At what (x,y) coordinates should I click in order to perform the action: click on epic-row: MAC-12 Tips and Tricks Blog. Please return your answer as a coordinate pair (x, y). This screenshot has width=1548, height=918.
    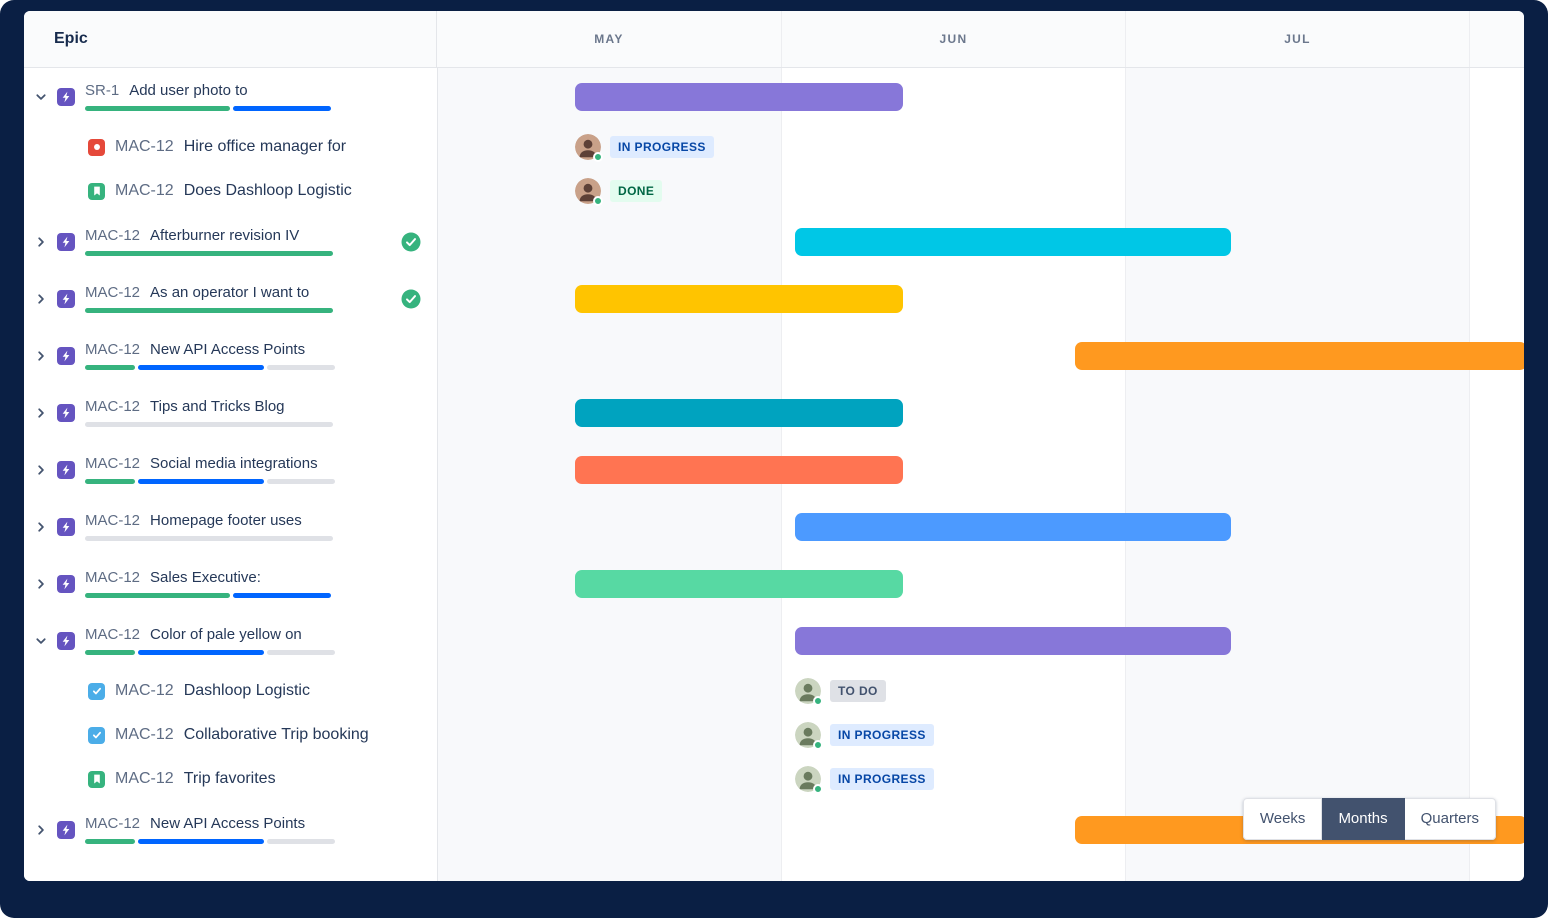
    Looking at the image, I should click on (774, 412).